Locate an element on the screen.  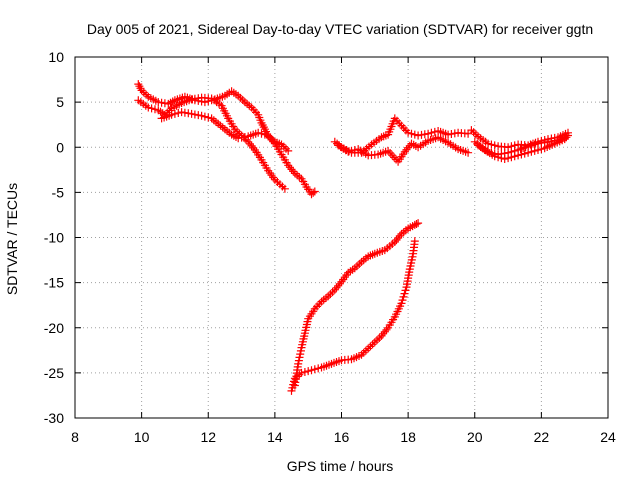
x-tick-label: 10 is located at coordinates (142, 437).